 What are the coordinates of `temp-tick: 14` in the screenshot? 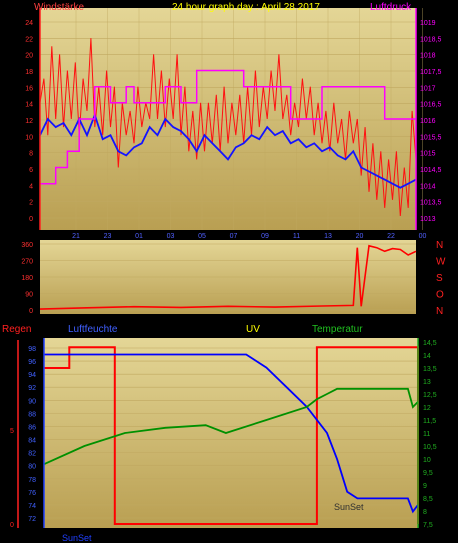 It's located at (427, 356).